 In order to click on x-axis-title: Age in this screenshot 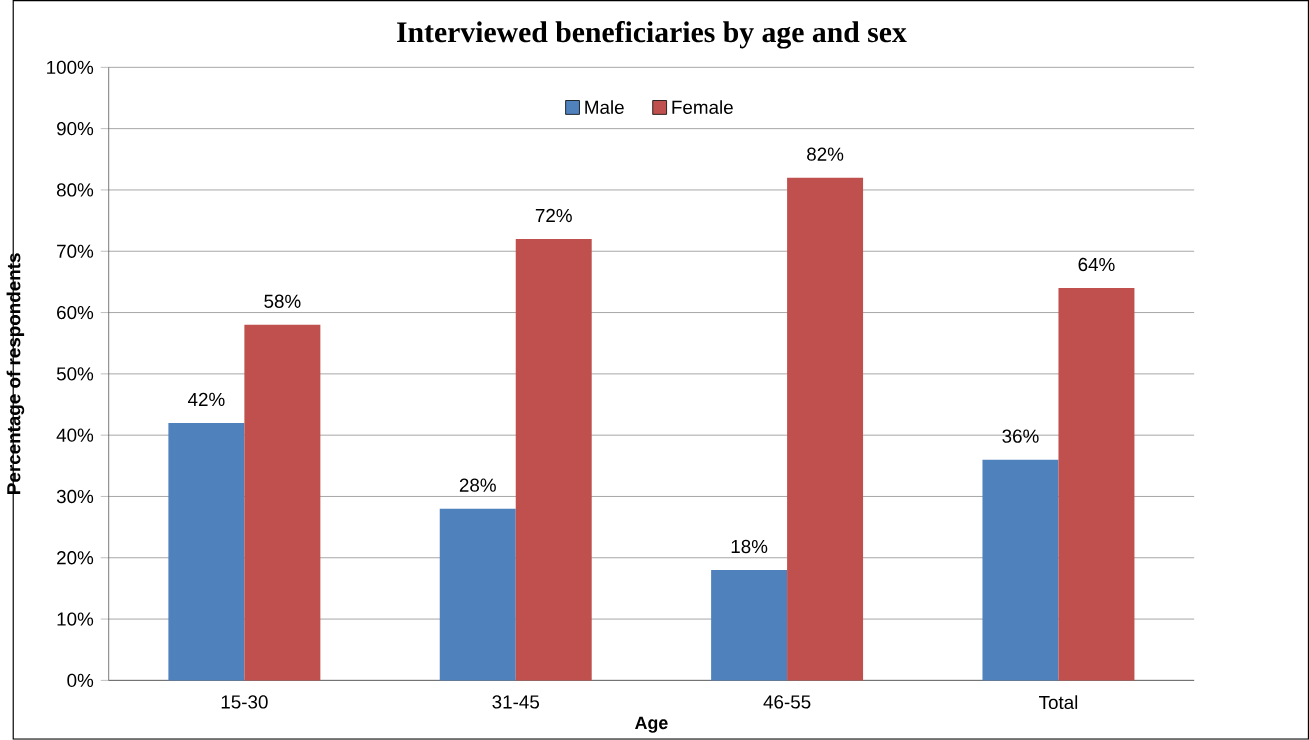, I will do `click(651, 724)`.